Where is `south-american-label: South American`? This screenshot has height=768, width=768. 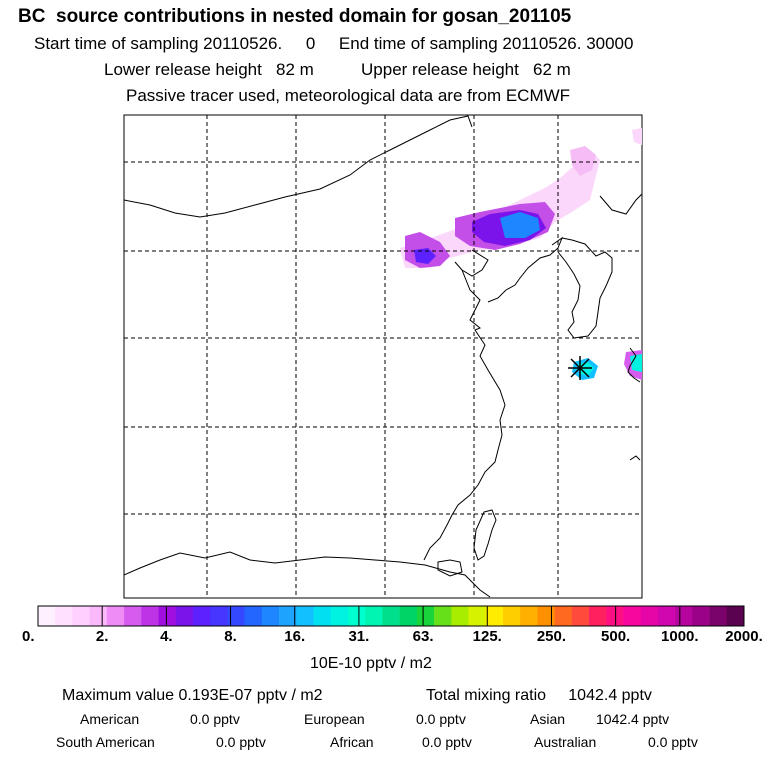 south-american-label: South American is located at coordinates (105, 742).